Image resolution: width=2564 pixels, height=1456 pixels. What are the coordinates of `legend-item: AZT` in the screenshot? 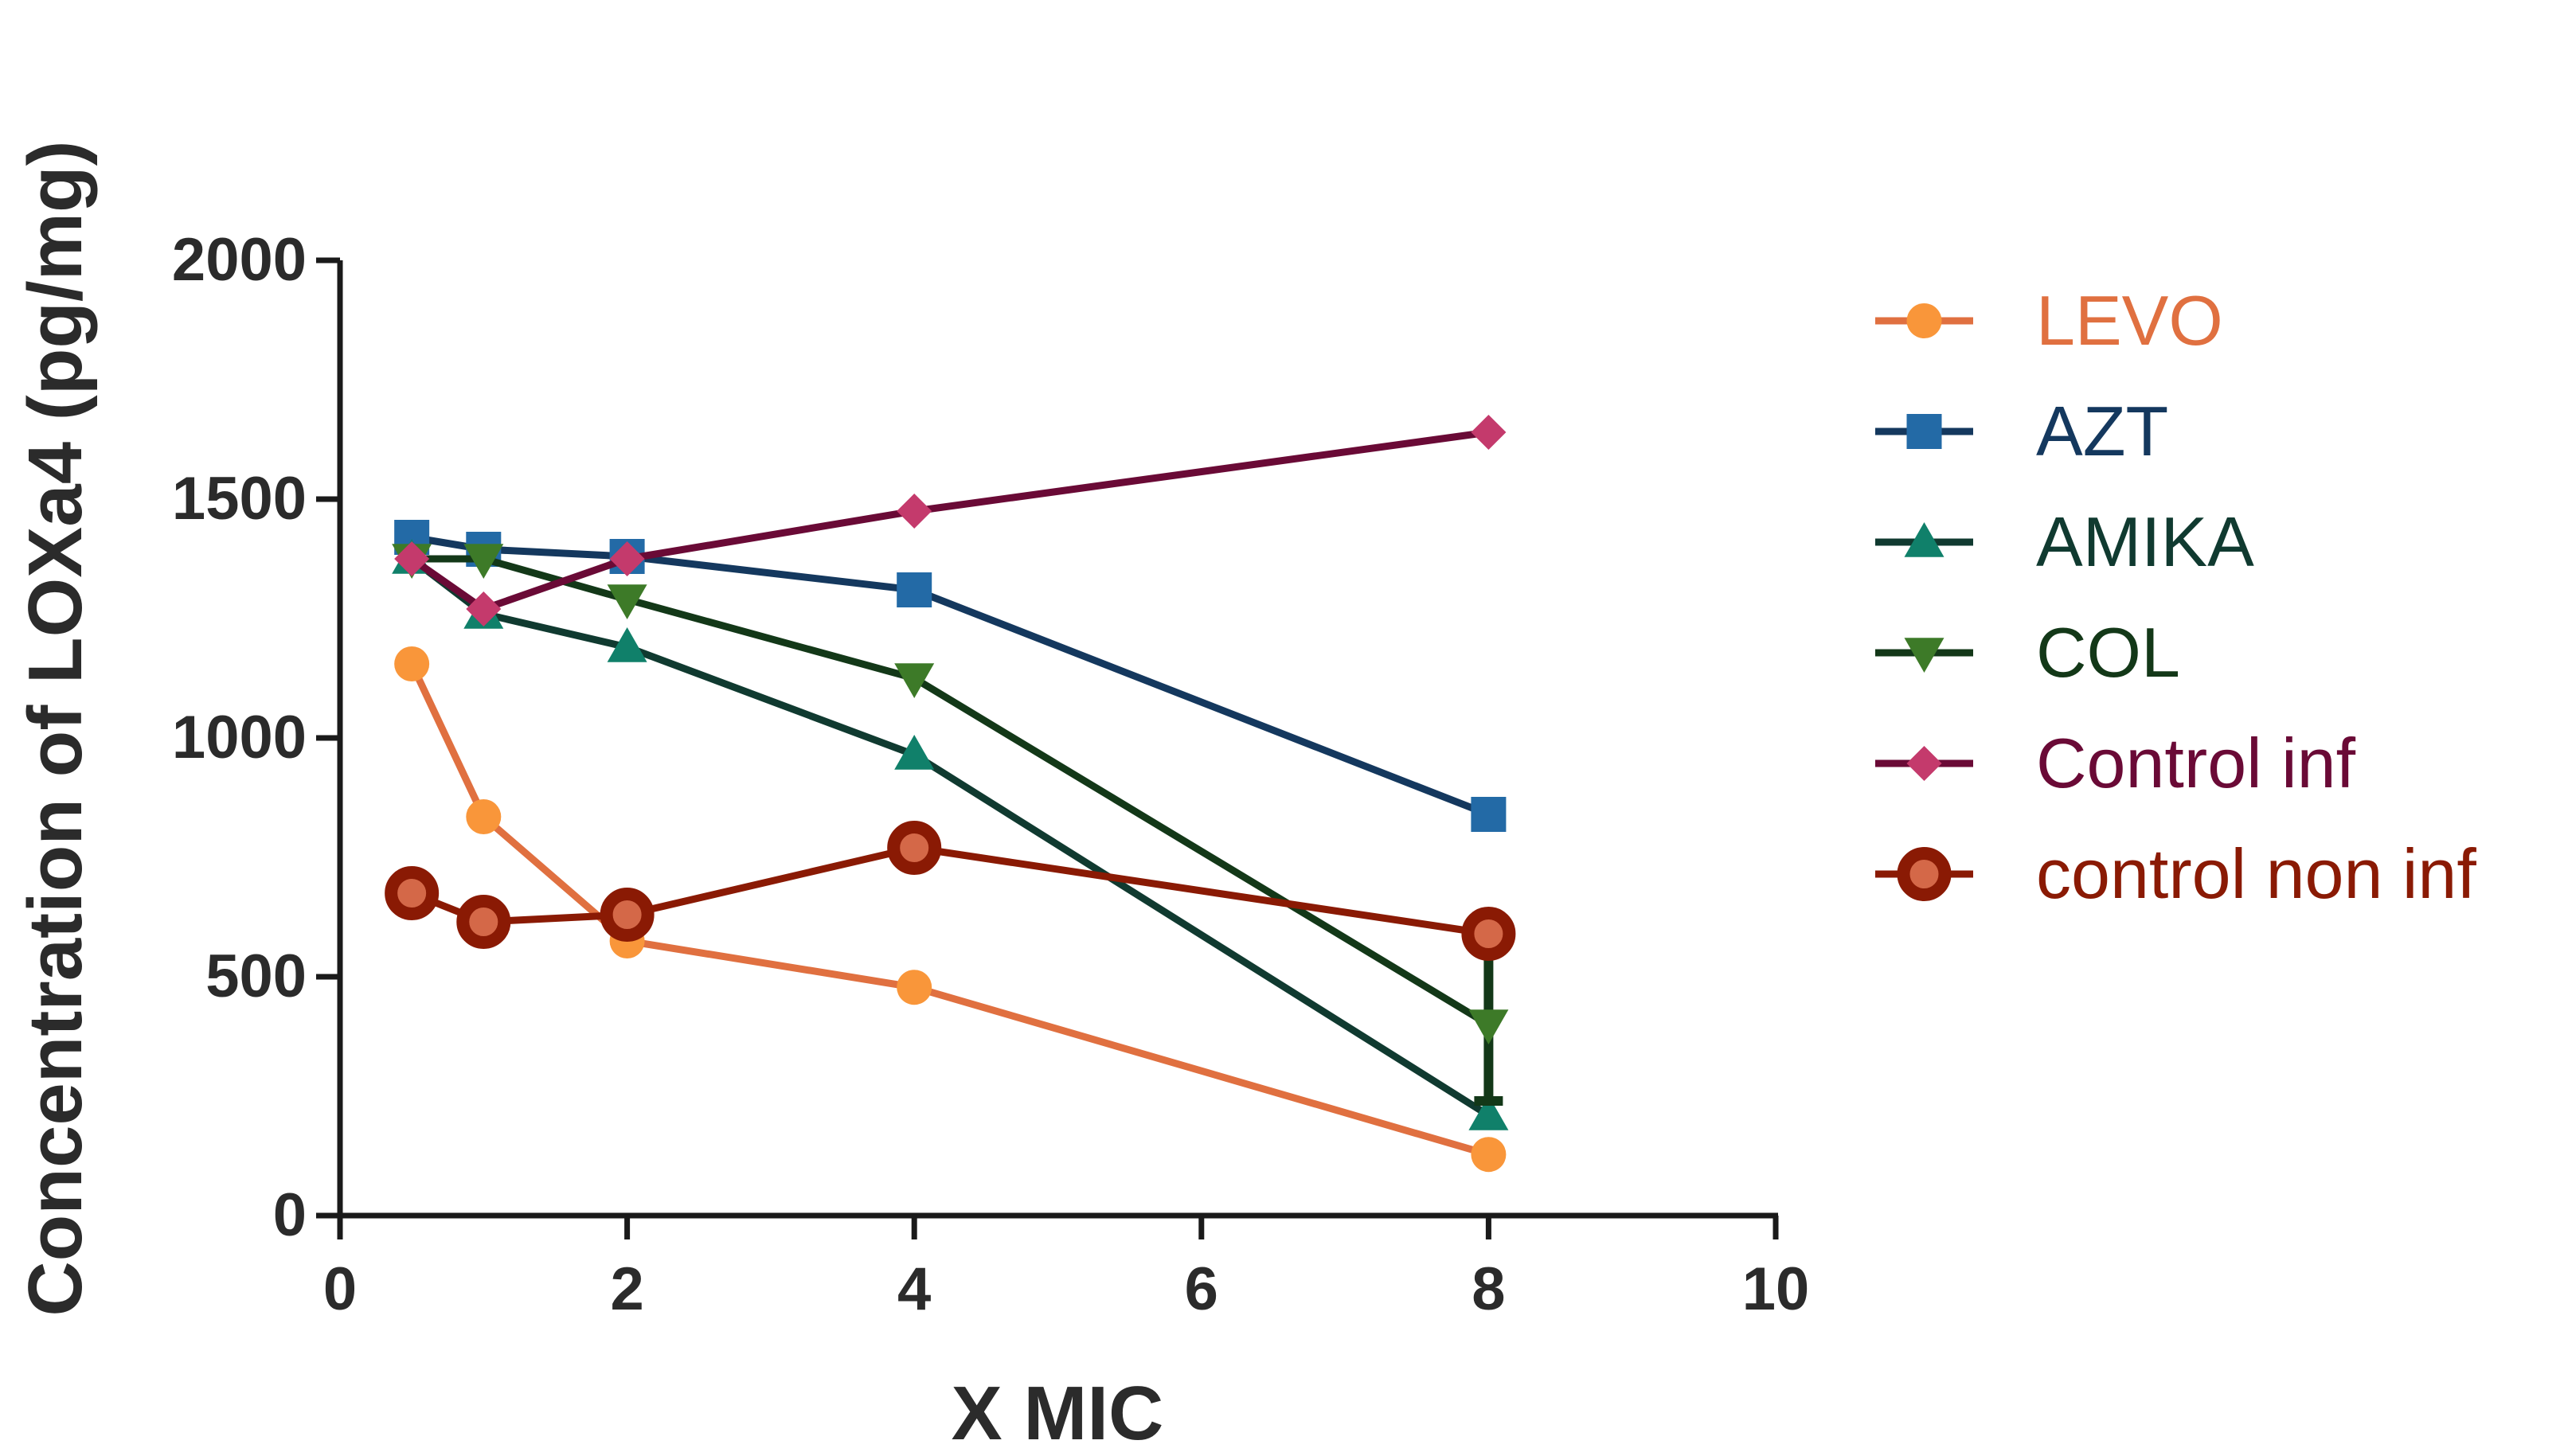 It's located at (2021, 431).